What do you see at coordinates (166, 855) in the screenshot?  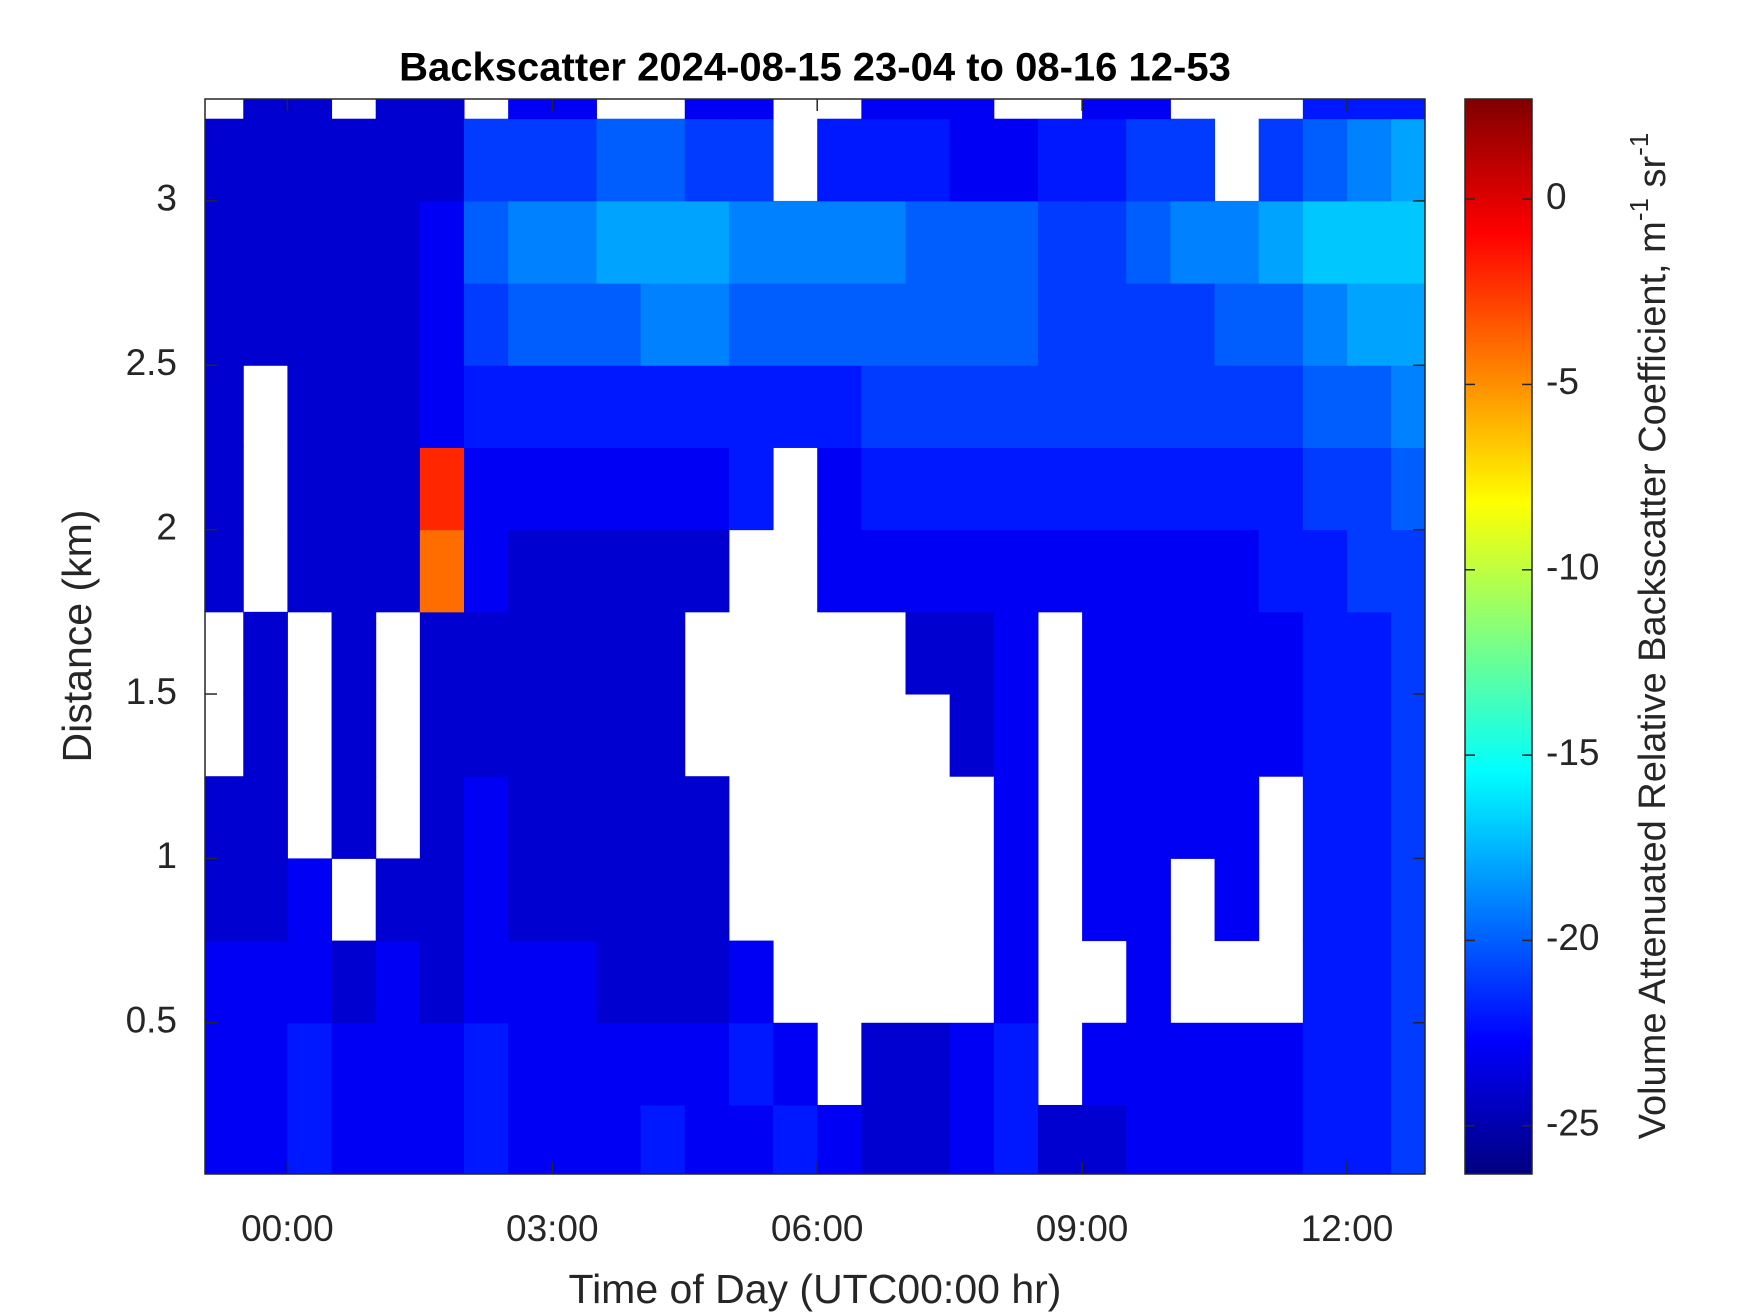 I see `y-tick-label: 1` at bounding box center [166, 855].